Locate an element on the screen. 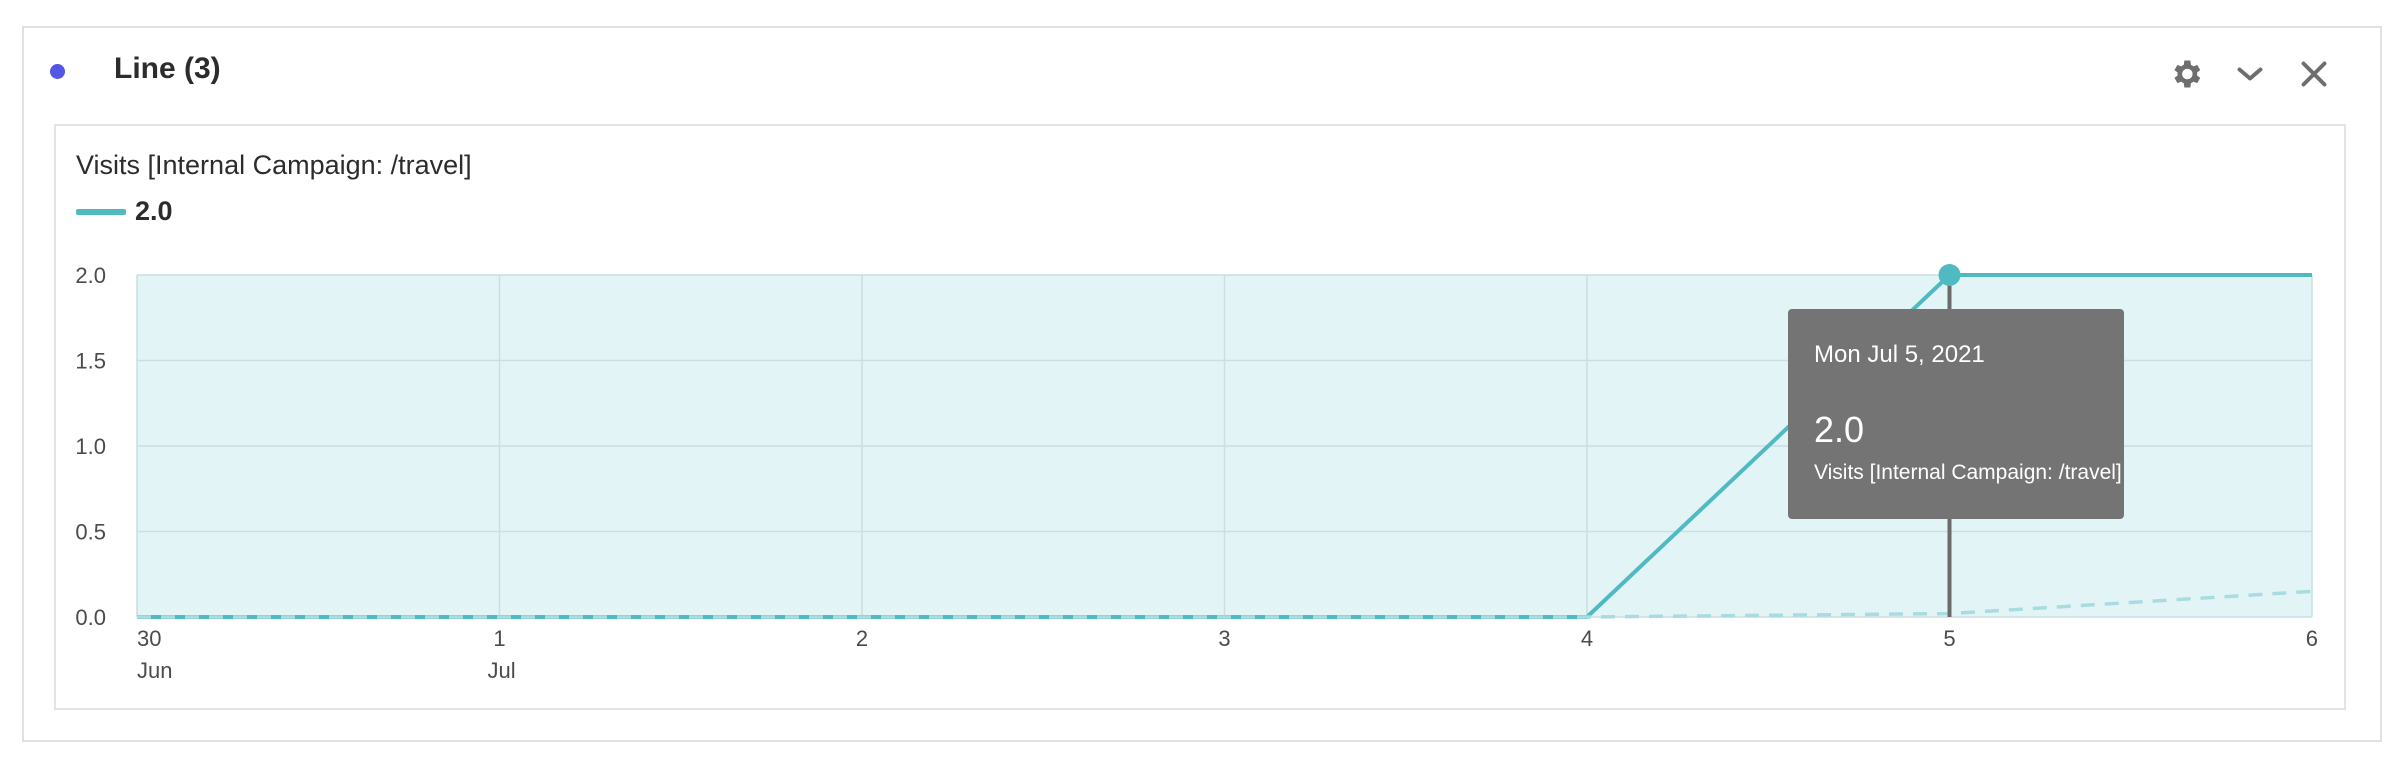  legend-label: 2.0 is located at coordinates (154, 211).